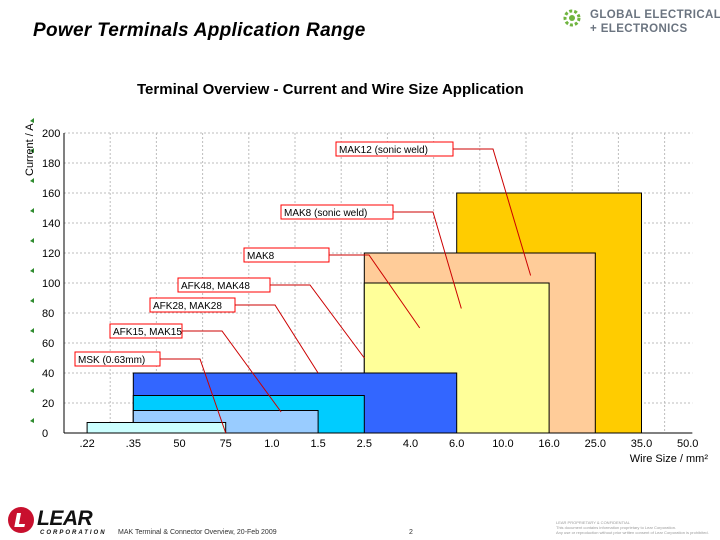  What do you see at coordinates (655, 15) in the screenshot?
I see `brand-line-1: GLOBAL ELECTRICAL` at bounding box center [655, 15].